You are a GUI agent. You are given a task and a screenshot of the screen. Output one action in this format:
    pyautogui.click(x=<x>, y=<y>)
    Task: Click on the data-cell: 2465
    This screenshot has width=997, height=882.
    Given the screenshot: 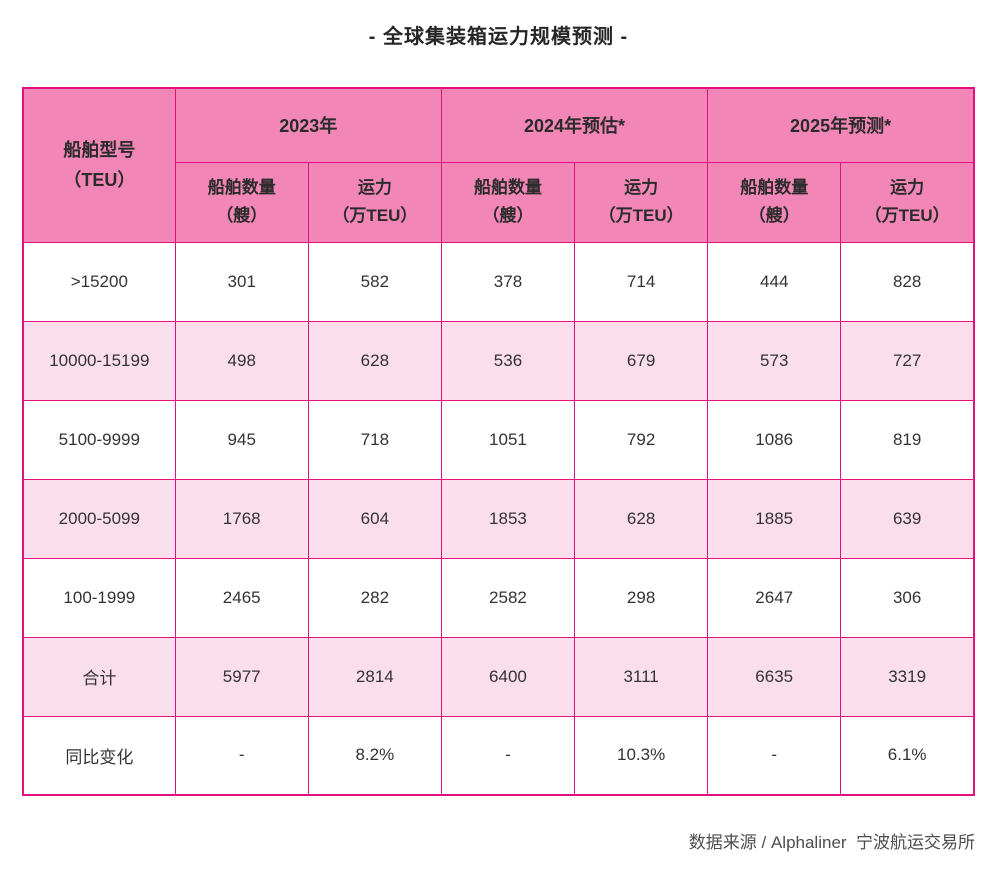 What is the action you would take?
    pyautogui.click(x=241, y=597)
    